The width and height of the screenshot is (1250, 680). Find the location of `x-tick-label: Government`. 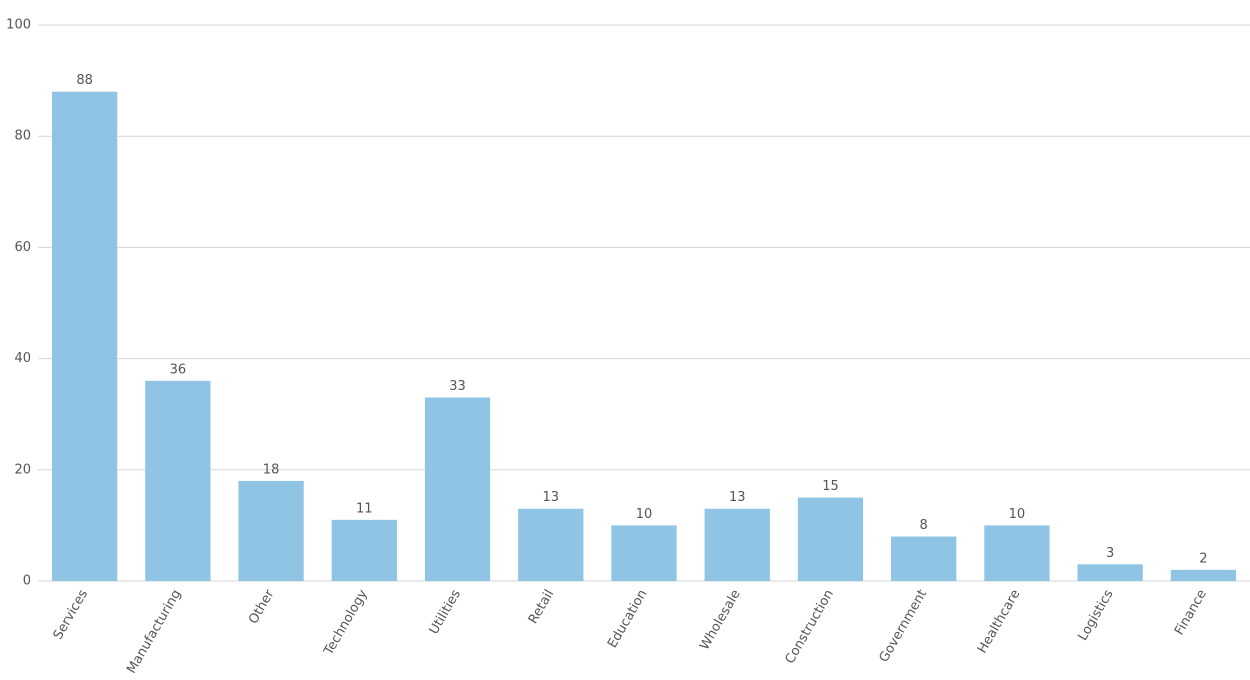

x-tick-label: Government is located at coordinates (904, 626).